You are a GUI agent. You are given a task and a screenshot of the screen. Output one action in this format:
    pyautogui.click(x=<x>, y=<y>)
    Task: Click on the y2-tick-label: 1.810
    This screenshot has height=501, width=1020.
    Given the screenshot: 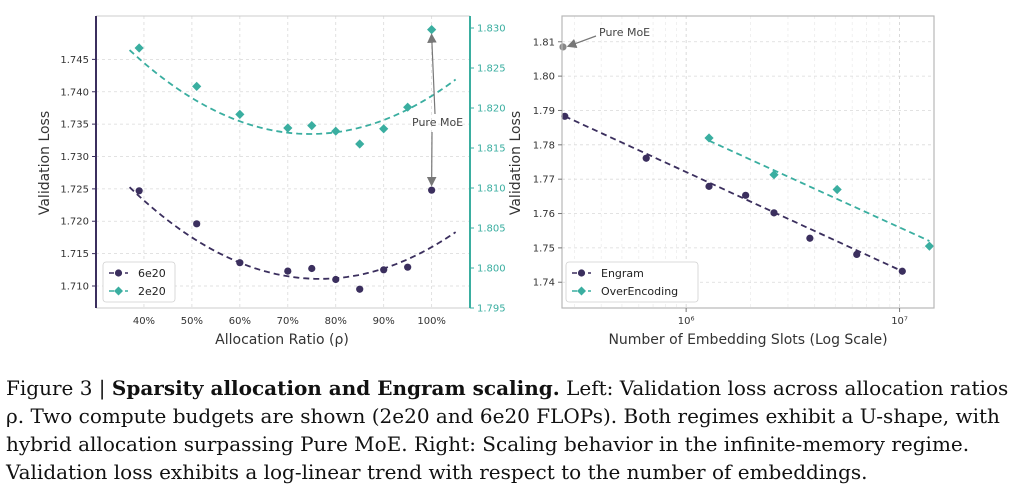 What is the action you would take?
    pyautogui.click(x=491, y=189)
    